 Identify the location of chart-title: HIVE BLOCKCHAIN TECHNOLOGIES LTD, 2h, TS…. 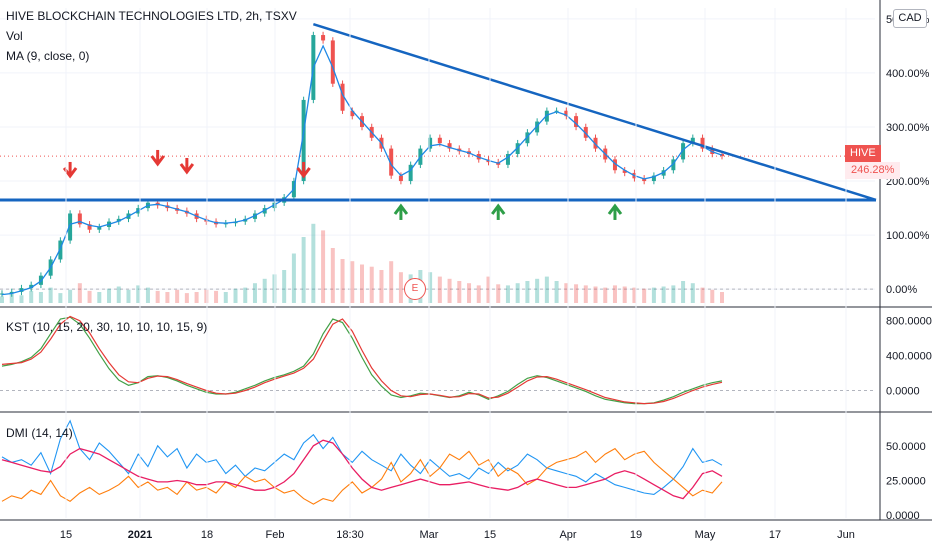
(151, 16).